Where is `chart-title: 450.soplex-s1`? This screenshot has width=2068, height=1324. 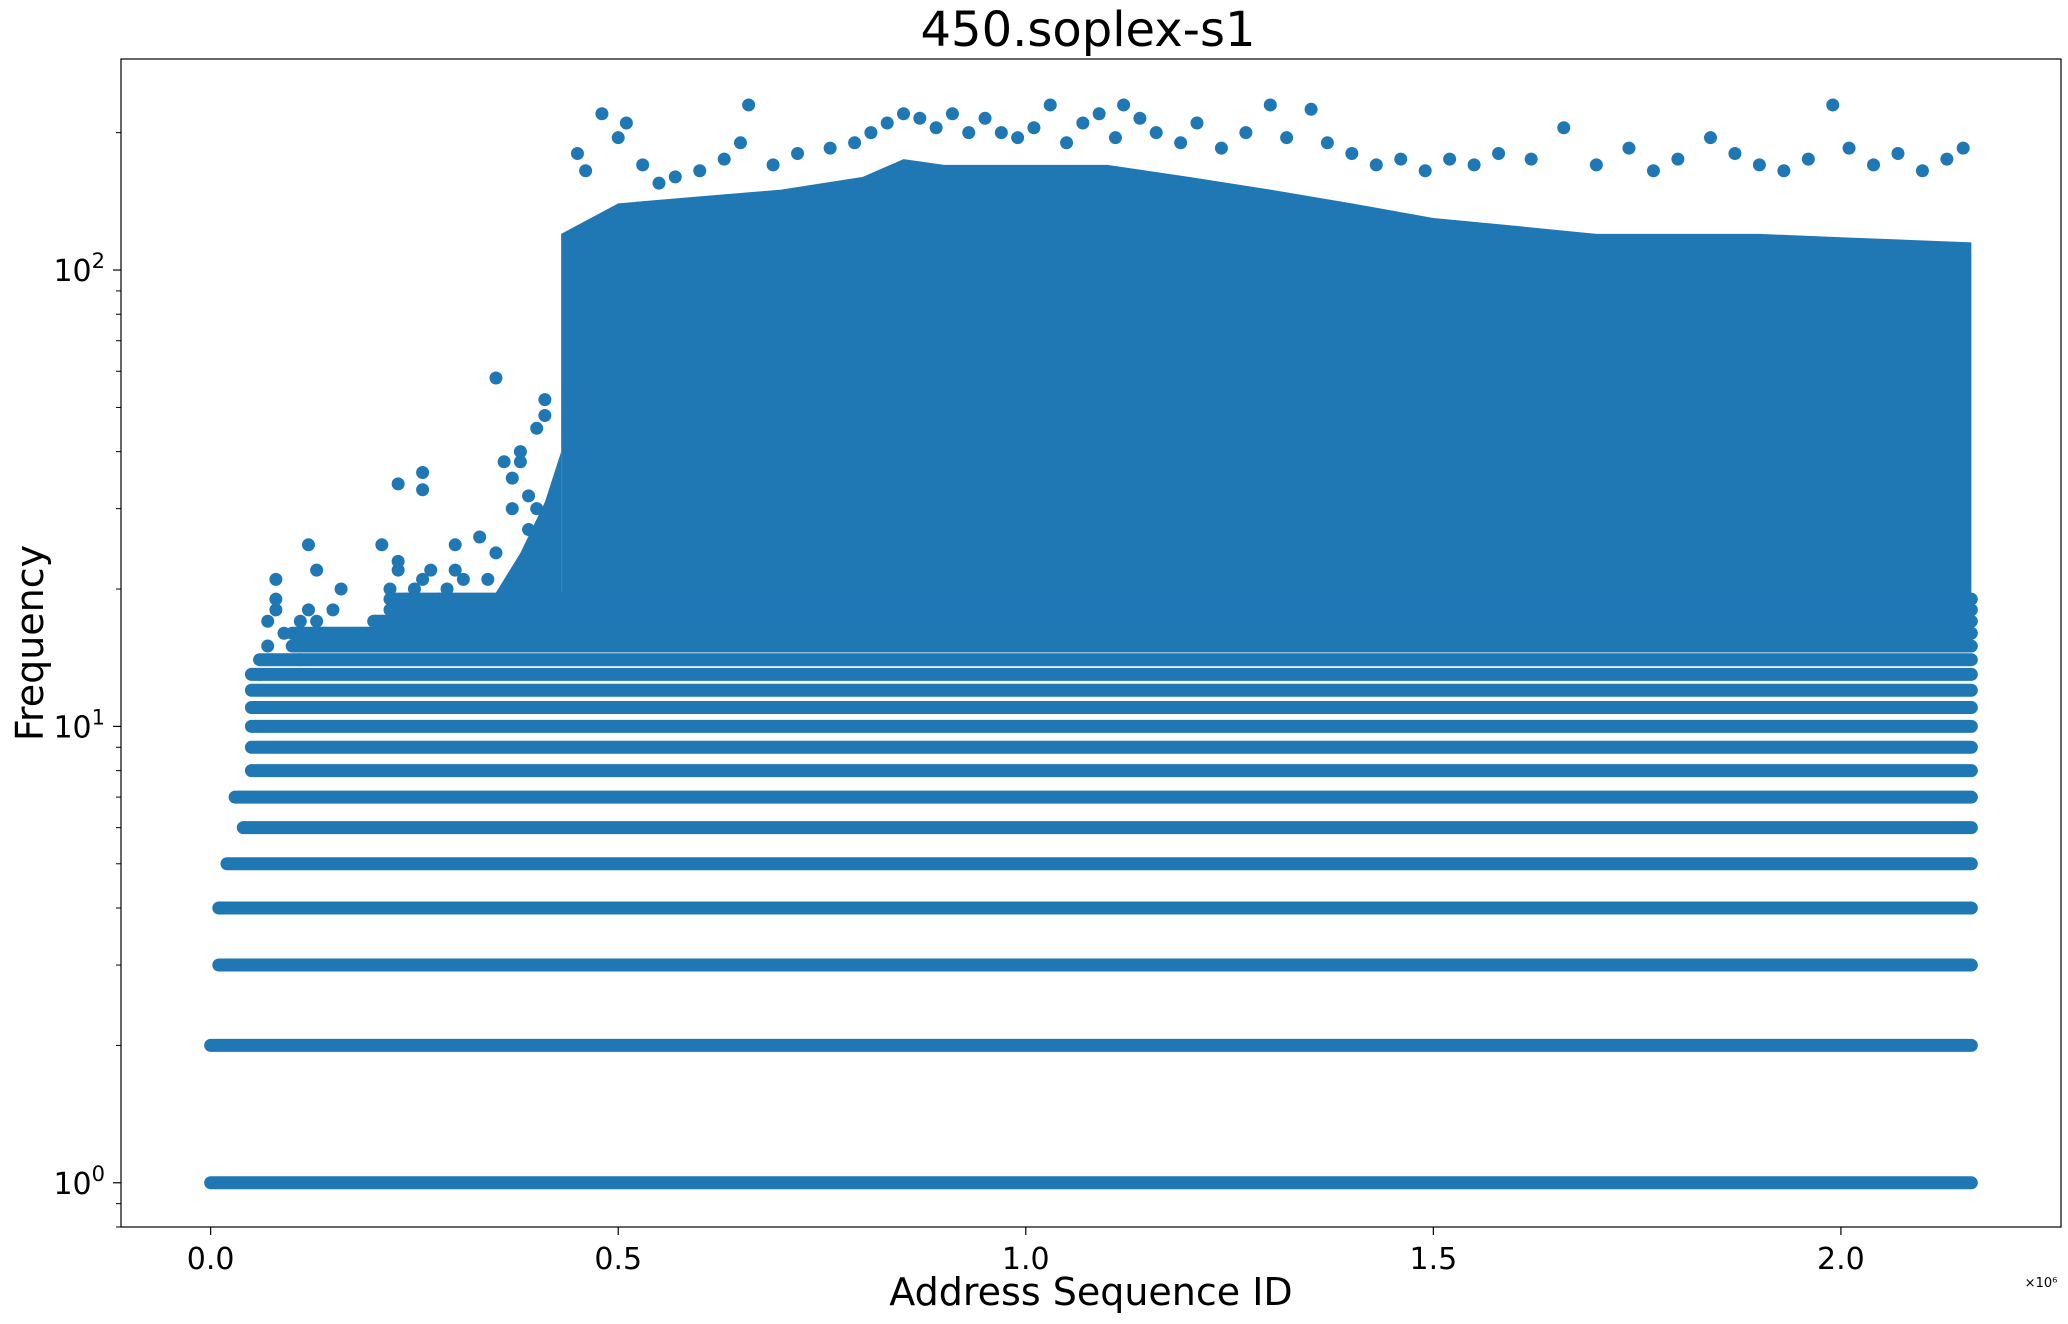 chart-title: 450.soplex-s1 is located at coordinates (1087, 30).